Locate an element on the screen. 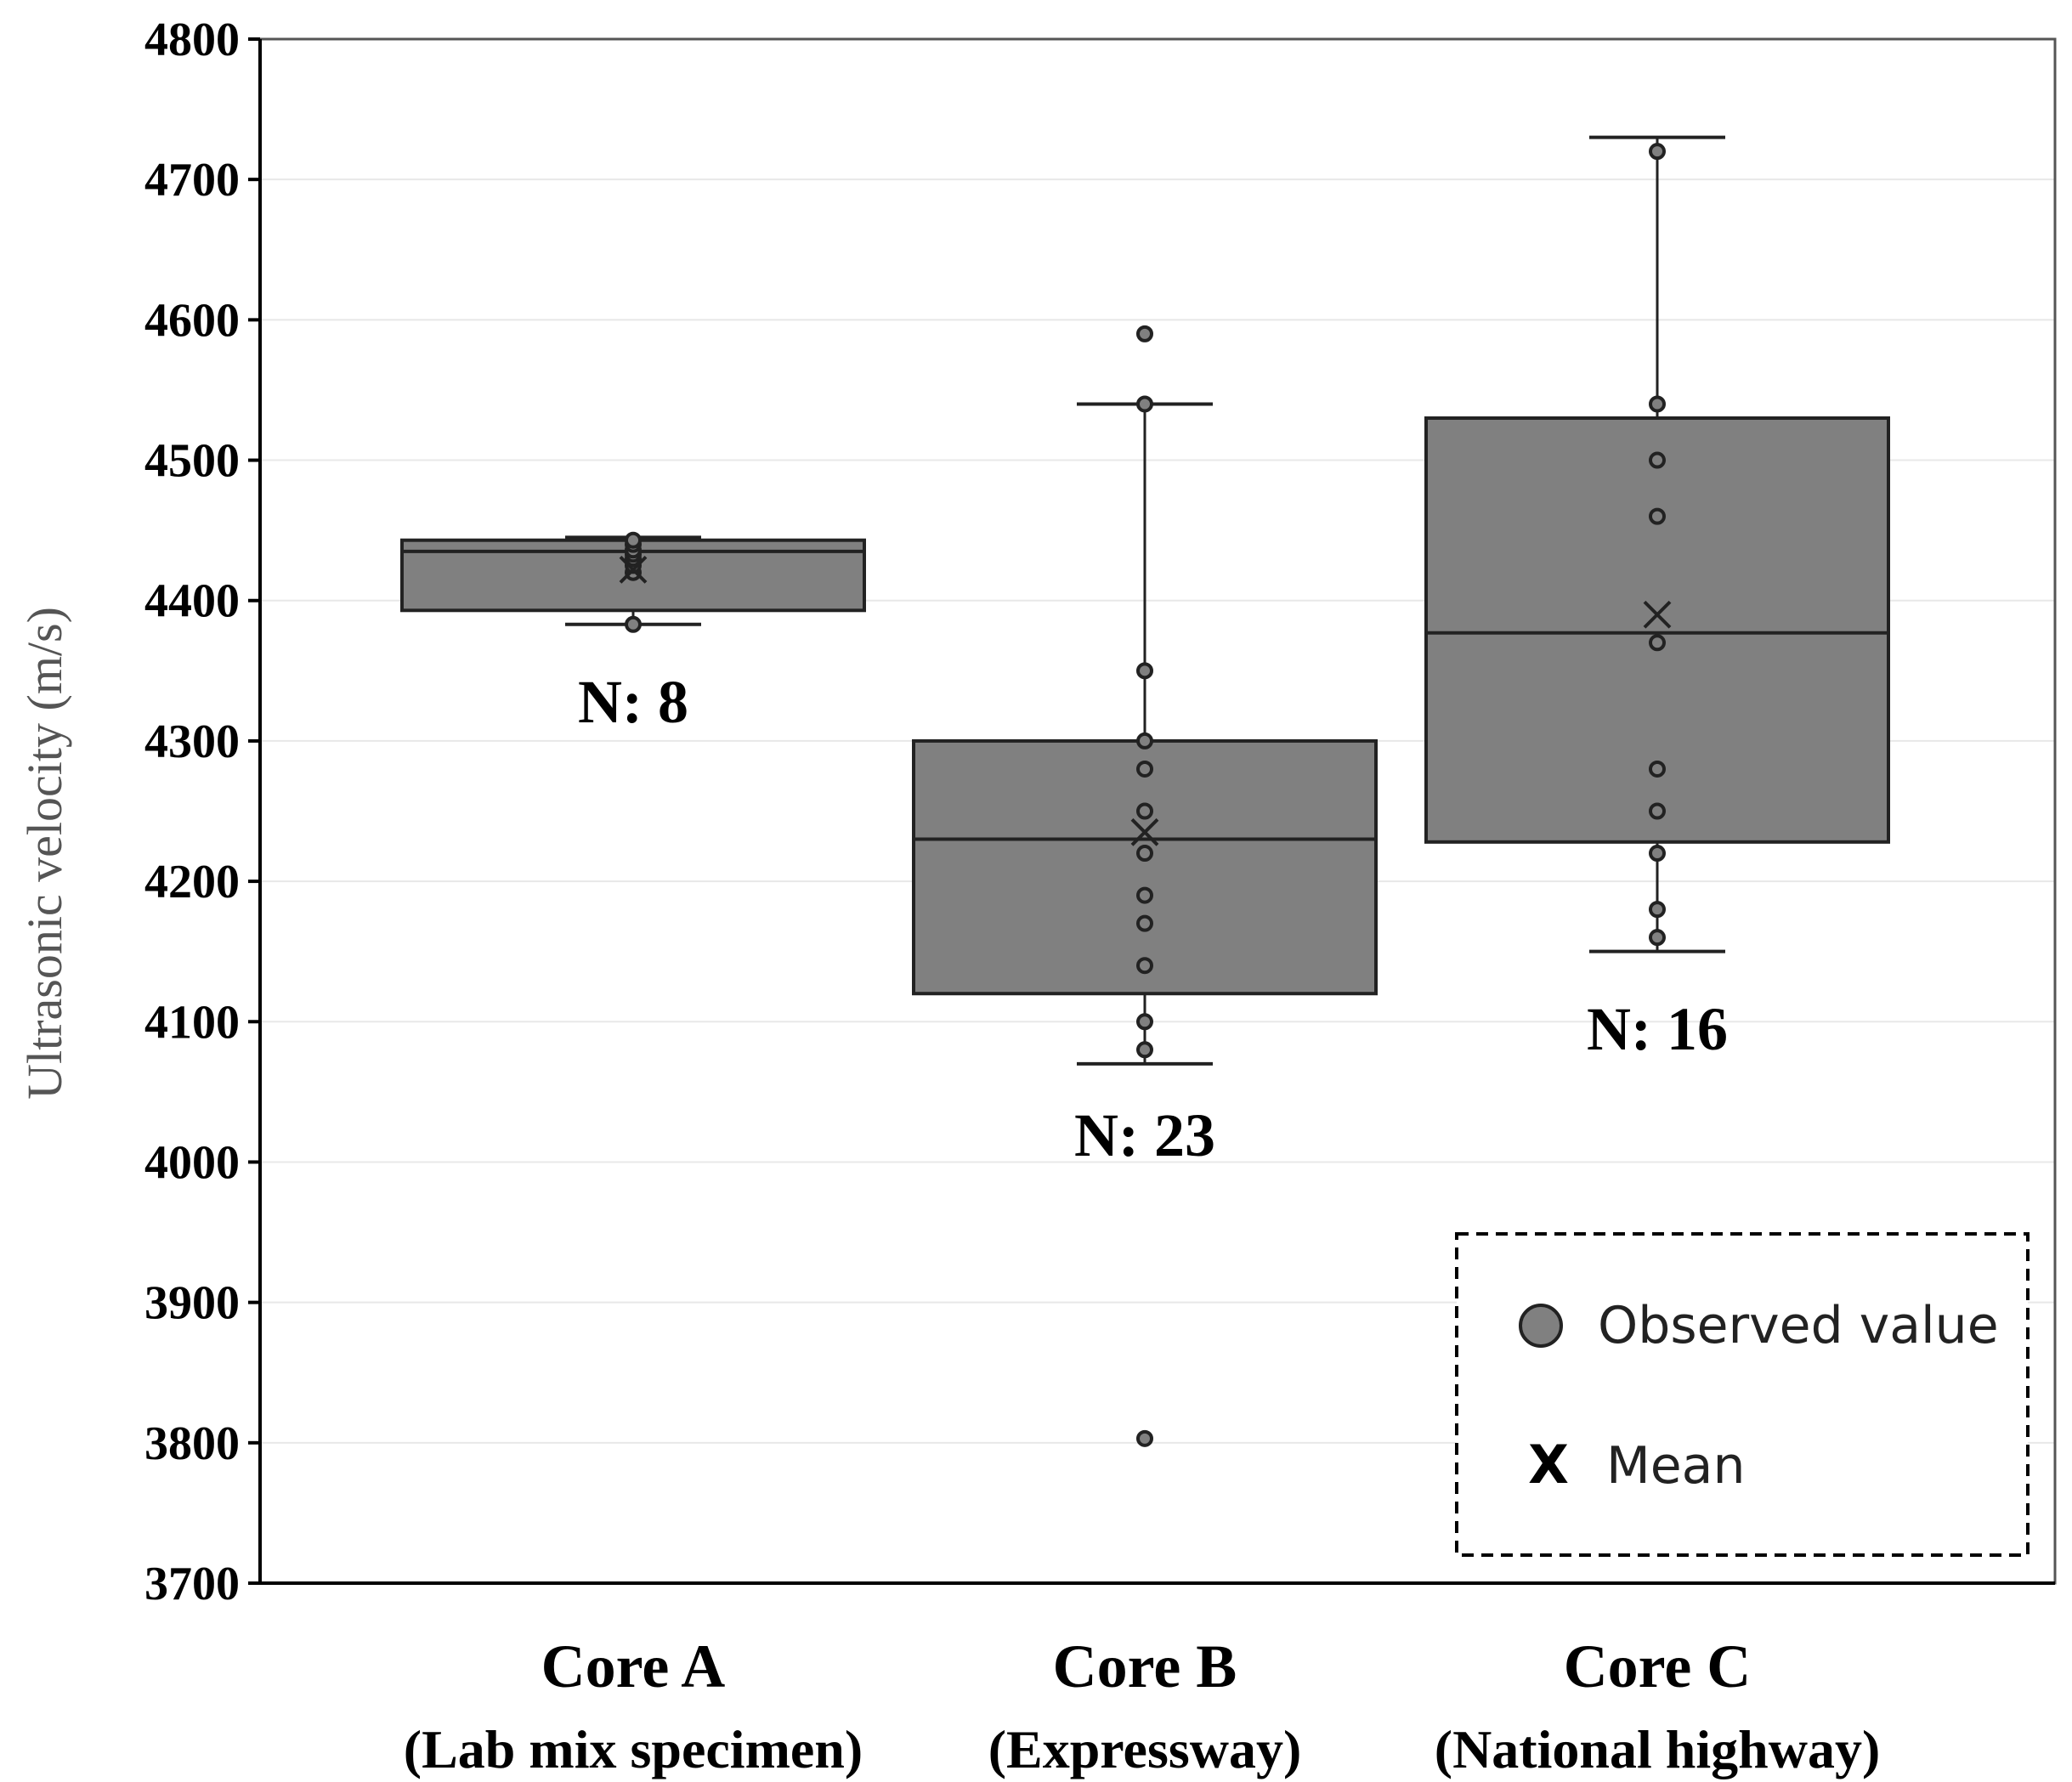  x-category-label: Core C is located at coordinates (1658, 1666).